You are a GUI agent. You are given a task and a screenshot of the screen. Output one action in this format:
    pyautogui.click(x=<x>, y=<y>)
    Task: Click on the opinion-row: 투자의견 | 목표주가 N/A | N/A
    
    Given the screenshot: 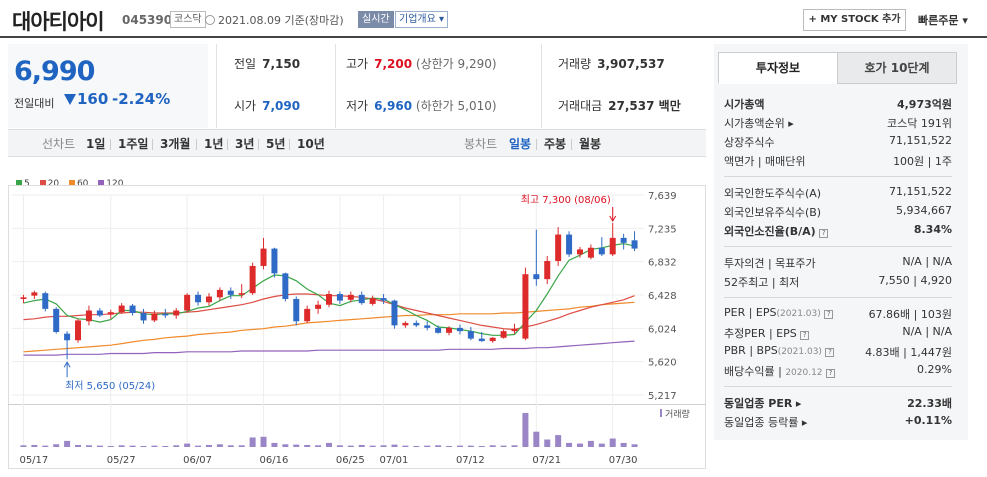 What is the action you would take?
    pyautogui.click(x=838, y=262)
    